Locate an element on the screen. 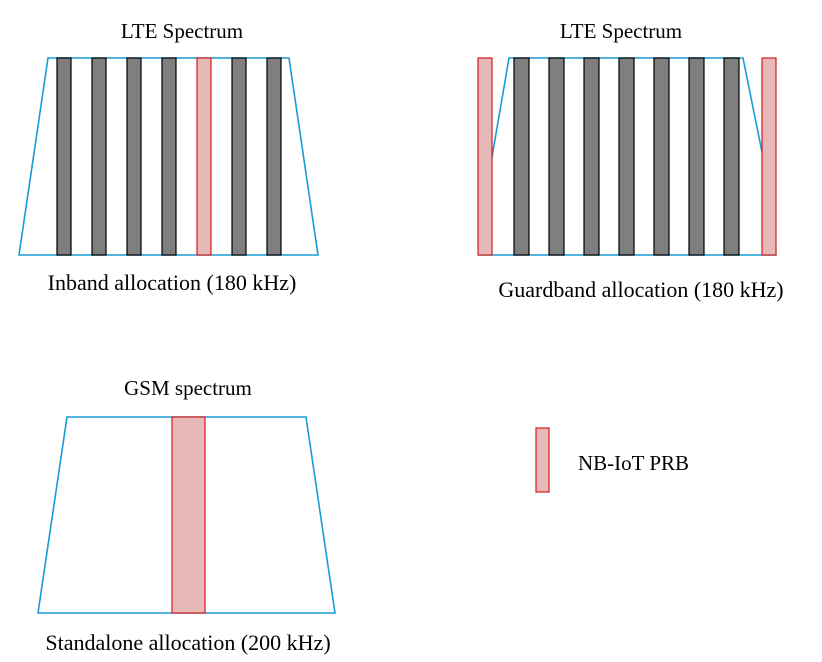 This screenshot has width=822, height=662. guardband-nbiot-prb-left is located at coordinates (485, 156).